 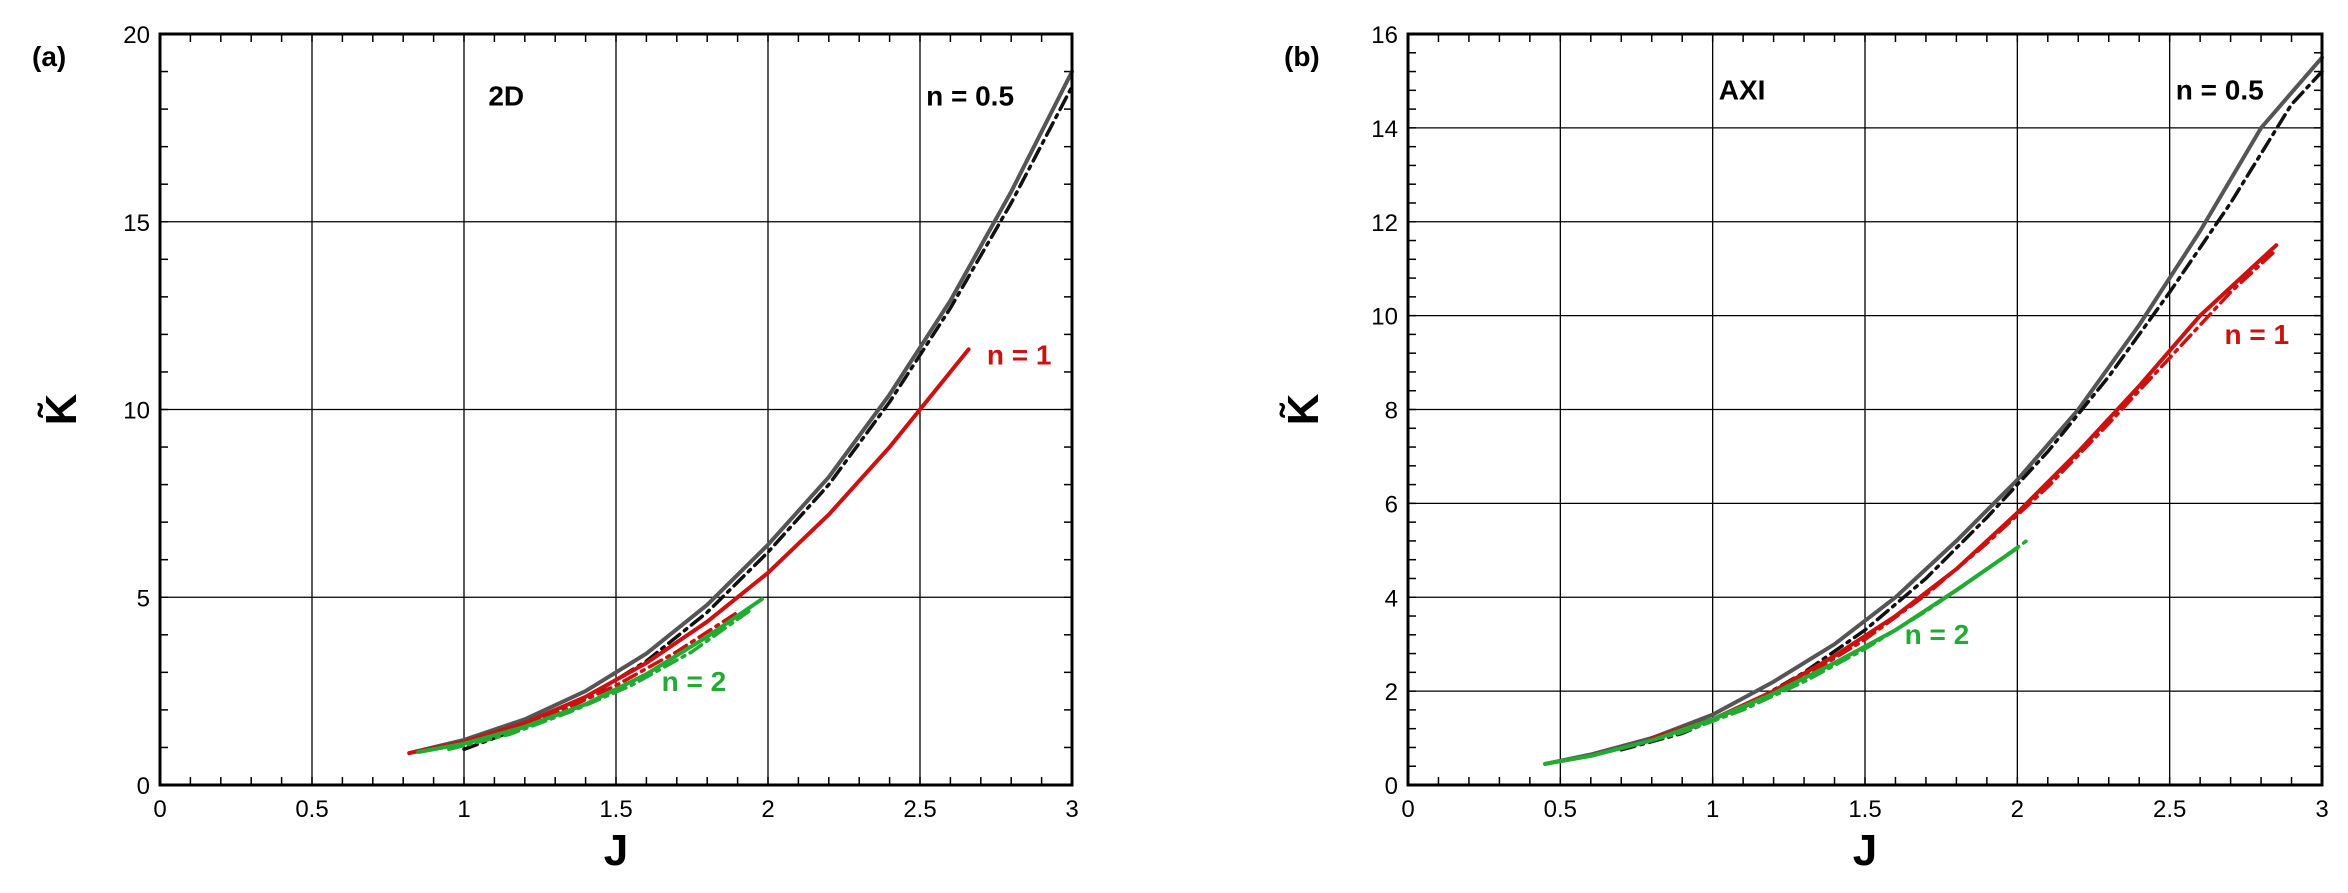 I want to click on y-tick-label: 5, so click(x=143, y=598).